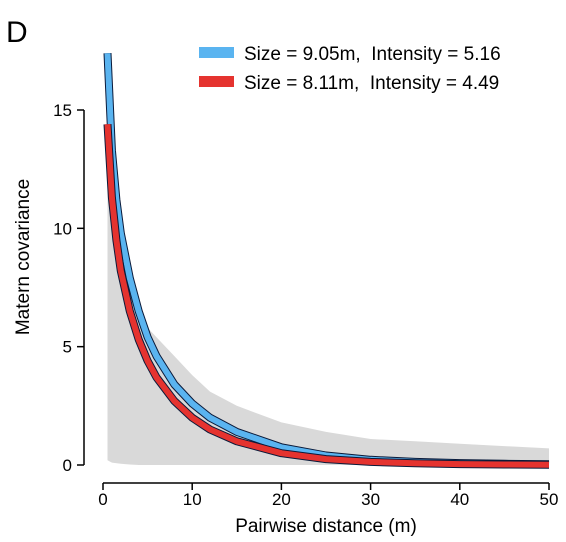 This screenshot has height=542, width=566. Describe the element at coordinates (216, 81) in the screenshot. I see `legend-swatch-red` at that location.